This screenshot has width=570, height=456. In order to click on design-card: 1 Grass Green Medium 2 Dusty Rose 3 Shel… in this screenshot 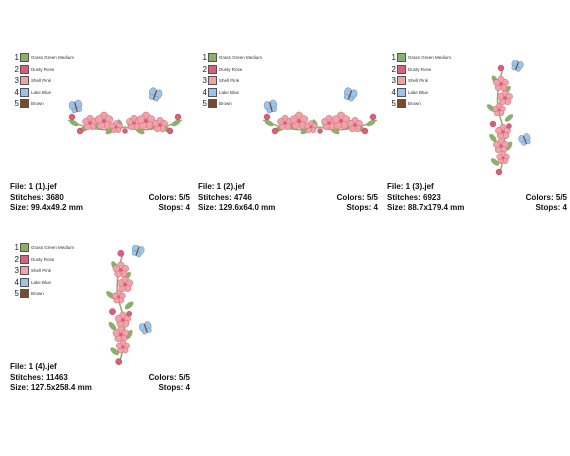, I will do `click(100, 132)`.